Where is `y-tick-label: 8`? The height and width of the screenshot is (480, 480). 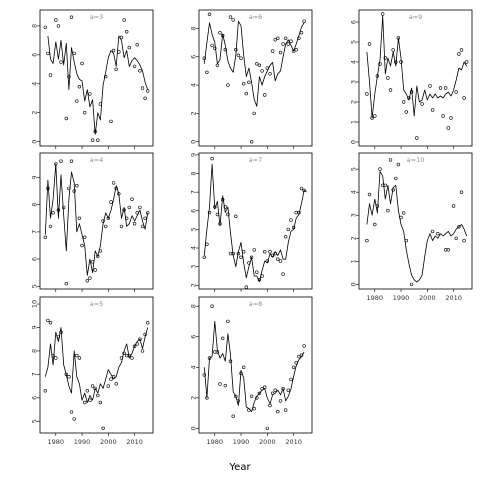
y-tick-label: 8 is located at coordinates (193, 306).